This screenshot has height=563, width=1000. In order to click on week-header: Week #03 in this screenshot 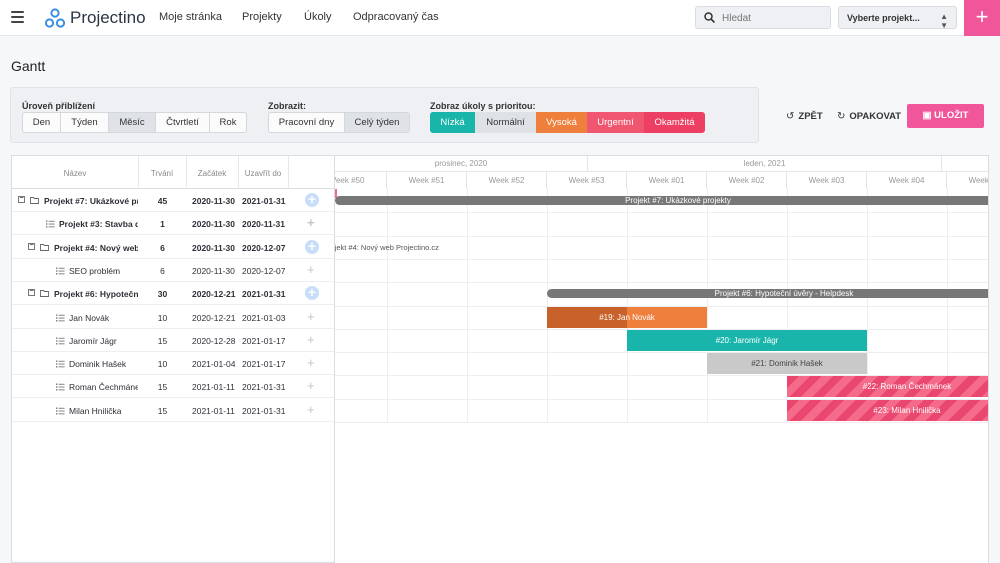, I will do `click(827, 180)`.